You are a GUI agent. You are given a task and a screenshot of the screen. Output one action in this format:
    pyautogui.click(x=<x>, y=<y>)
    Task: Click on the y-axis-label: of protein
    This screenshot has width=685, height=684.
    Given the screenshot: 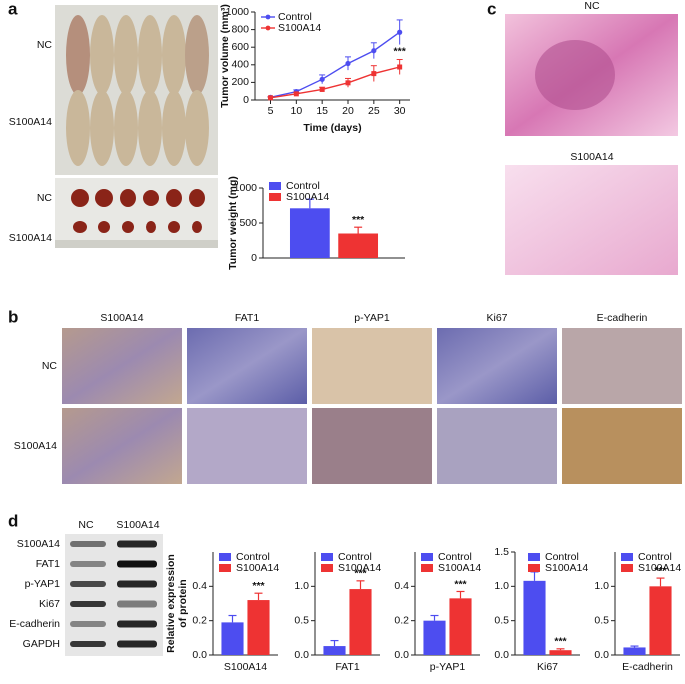 What is the action you would take?
    pyautogui.click(x=183, y=603)
    